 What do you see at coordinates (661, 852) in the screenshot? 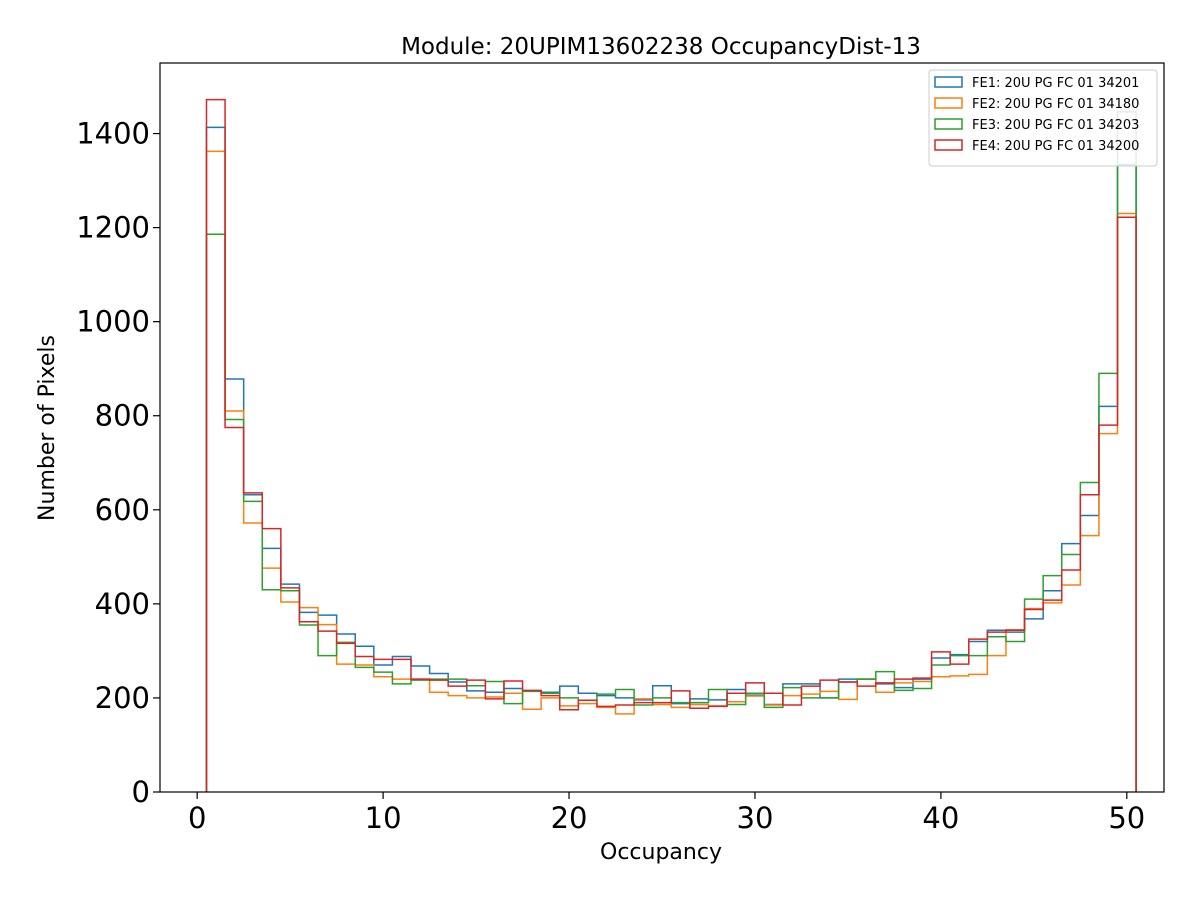
I see `x-axis-title: Occupancy` at bounding box center [661, 852].